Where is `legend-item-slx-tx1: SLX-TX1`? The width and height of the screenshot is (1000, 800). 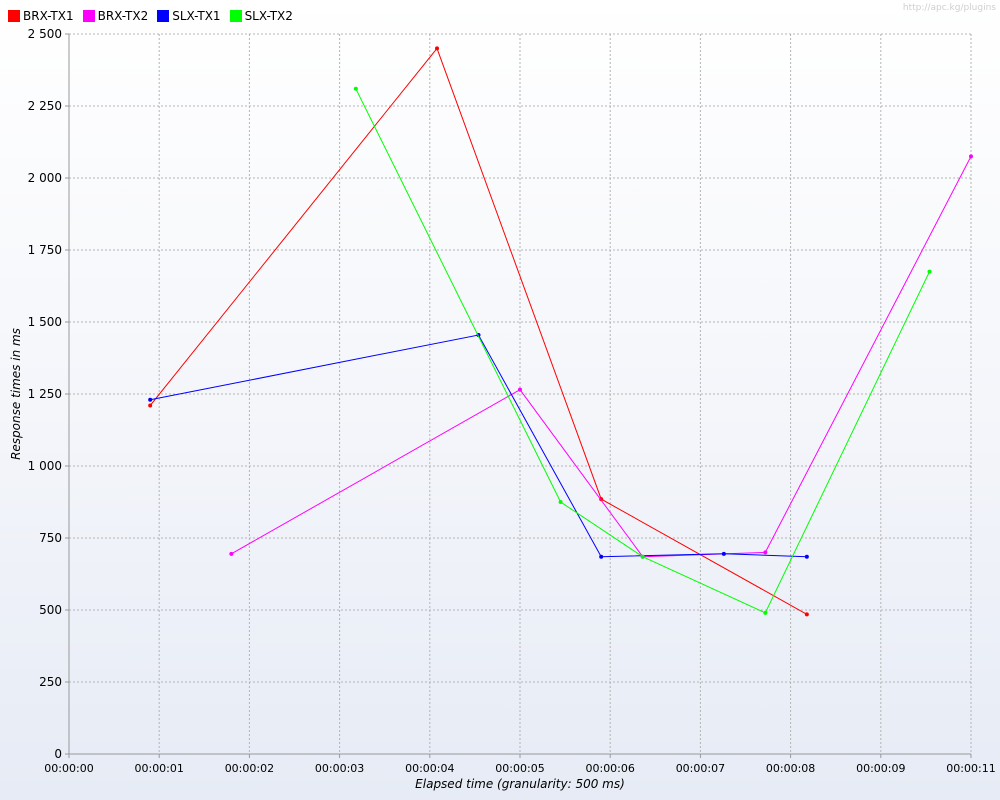 legend-item-slx-tx1: SLX-TX1 is located at coordinates (189, 16).